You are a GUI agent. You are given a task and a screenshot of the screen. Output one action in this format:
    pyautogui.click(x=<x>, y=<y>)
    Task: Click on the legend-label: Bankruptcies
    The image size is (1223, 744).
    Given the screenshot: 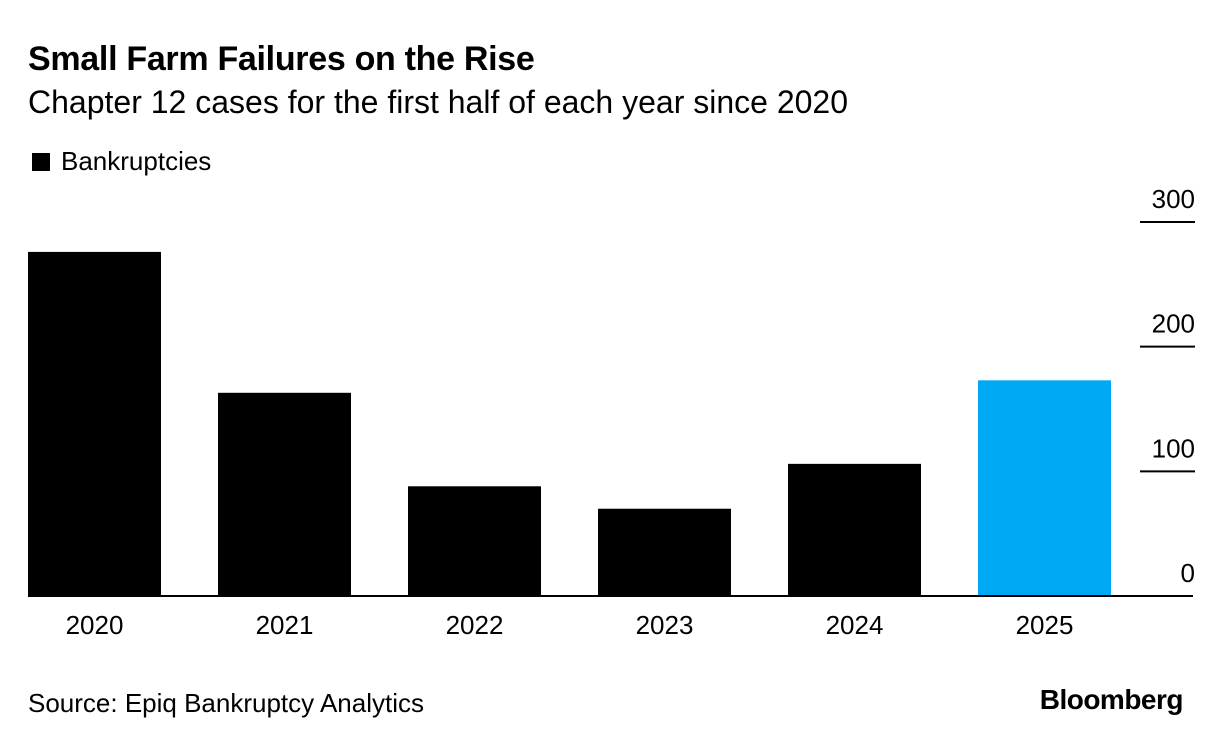 What is the action you would take?
    pyautogui.click(x=136, y=161)
    